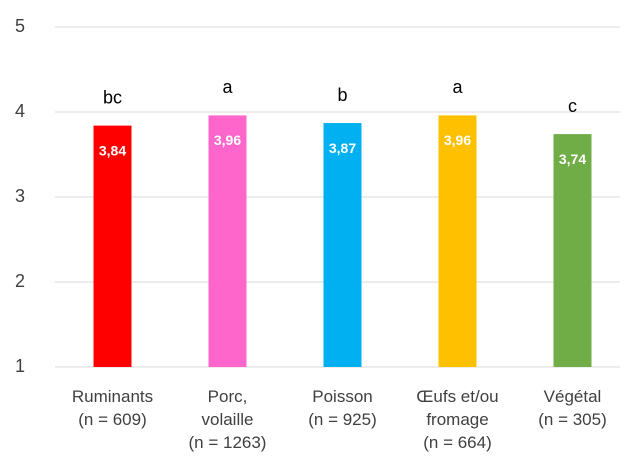 Image resolution: width=630 pixels, height=470 pixels. Describe the element at coordinates (20, 111) in the screenshot. I see `y-tick-label: 4` at that location.